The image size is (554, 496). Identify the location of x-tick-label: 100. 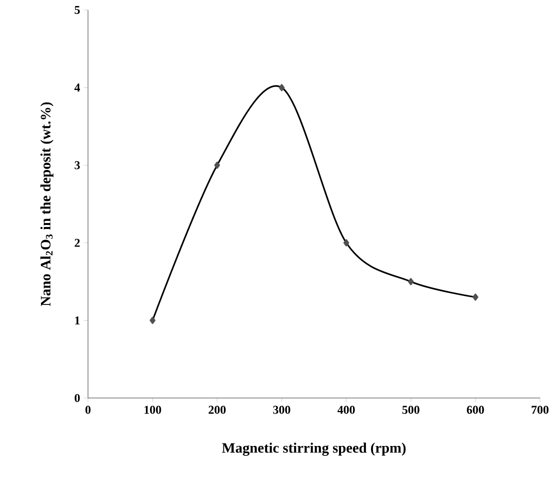
(153, 410).